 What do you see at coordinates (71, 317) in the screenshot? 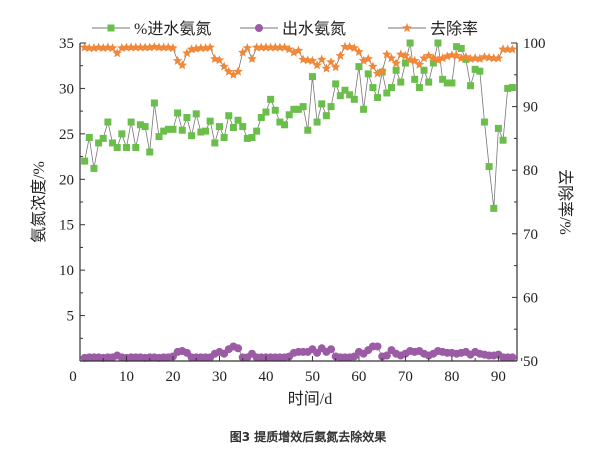
I see `y-left-tick-label: 5` at bounding box center [71, 317].